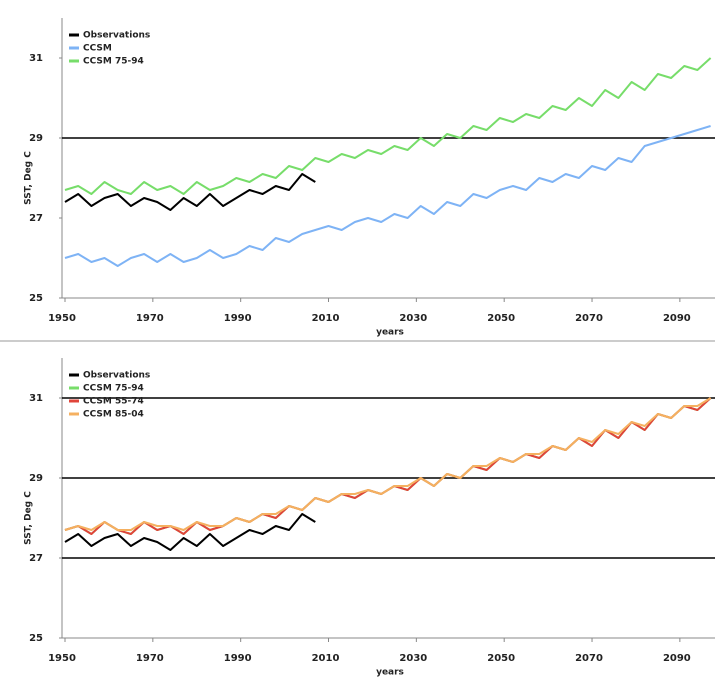 The image size is (715, 677). Describe the element at coordinates (113, 415) in the screenshot. I see `legend-label: CCSM 85-04` at that location.